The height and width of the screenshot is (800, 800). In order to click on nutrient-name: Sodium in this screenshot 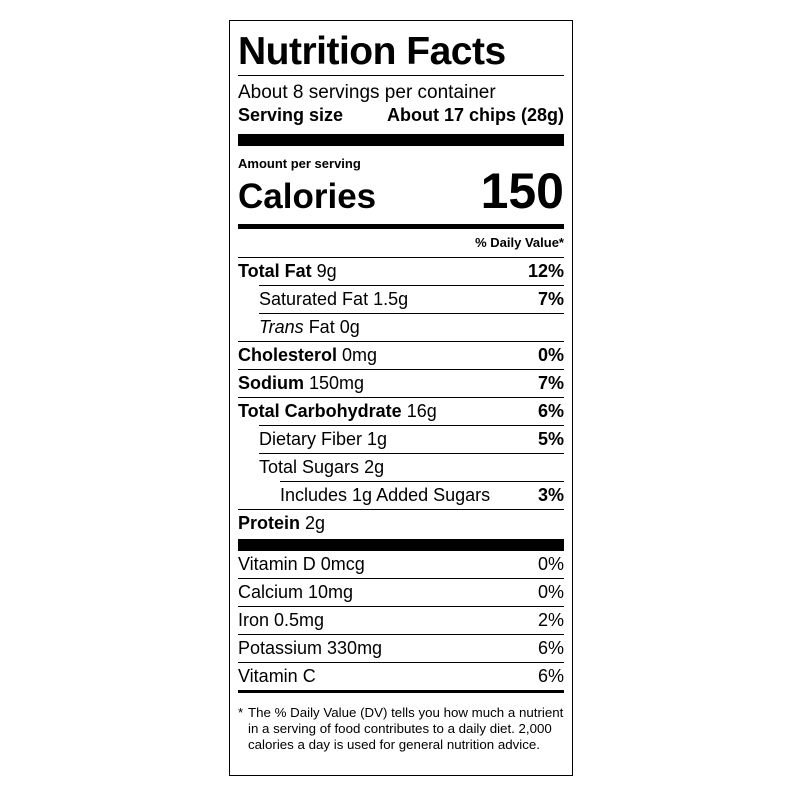, I will do `click(271, 383)`.